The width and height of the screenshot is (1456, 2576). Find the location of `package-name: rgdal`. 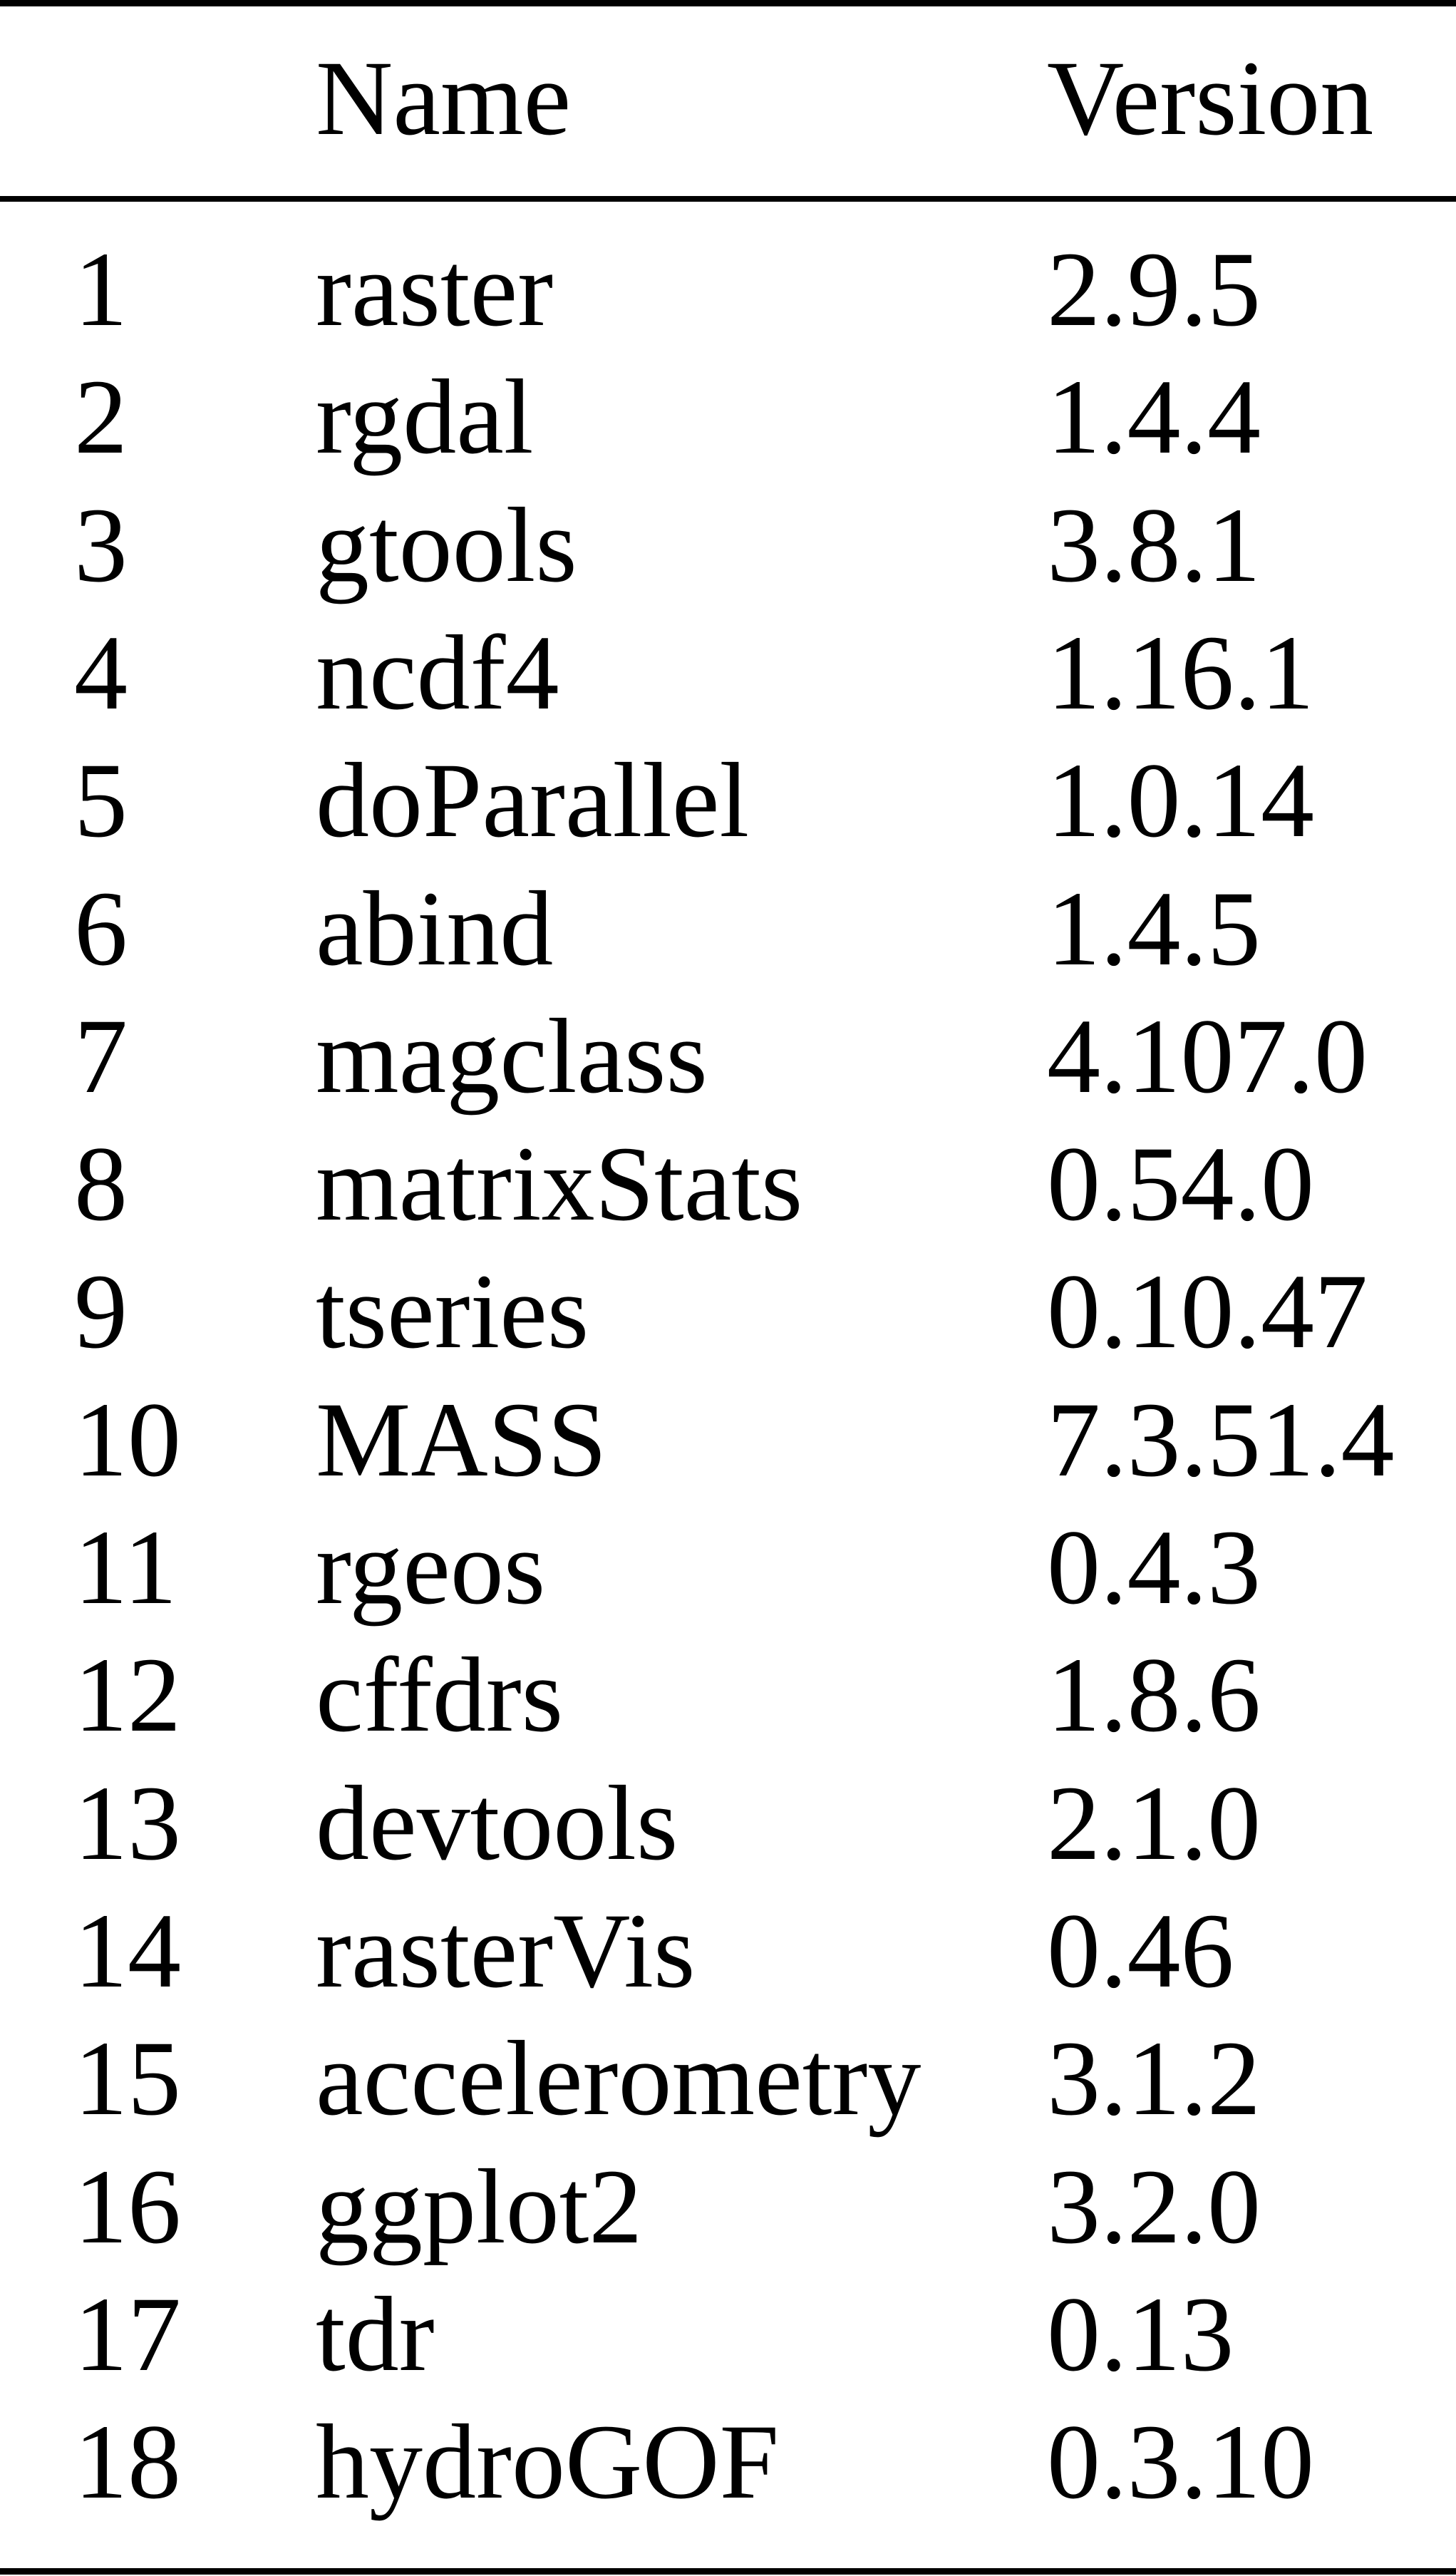

package-name: rgdal is located at coordinates (425, 417).